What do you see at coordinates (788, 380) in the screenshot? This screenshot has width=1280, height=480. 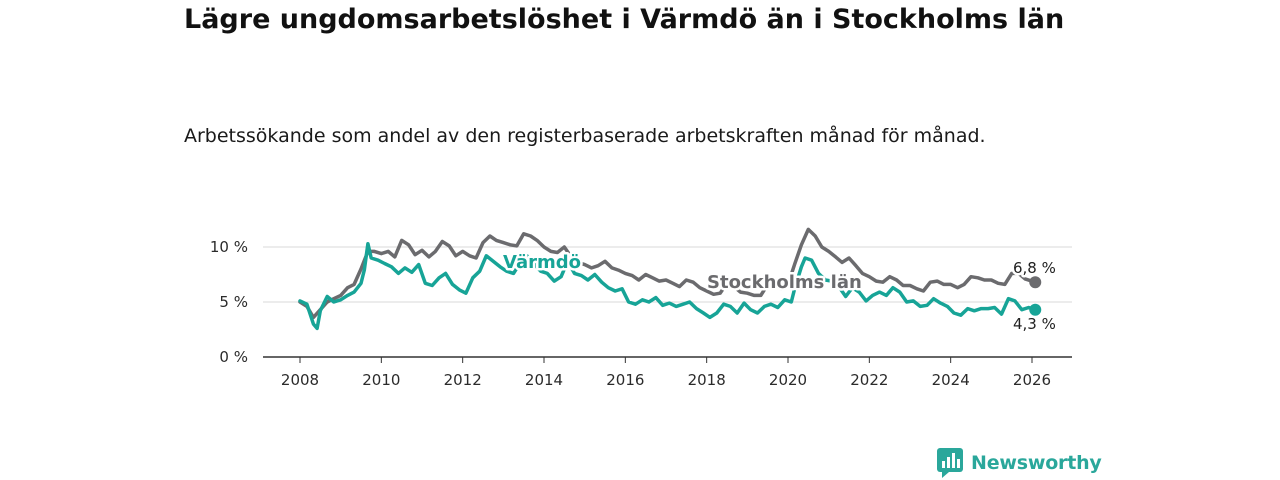 I see `x-tick-label: 2020` at bounding box center [788, 380].